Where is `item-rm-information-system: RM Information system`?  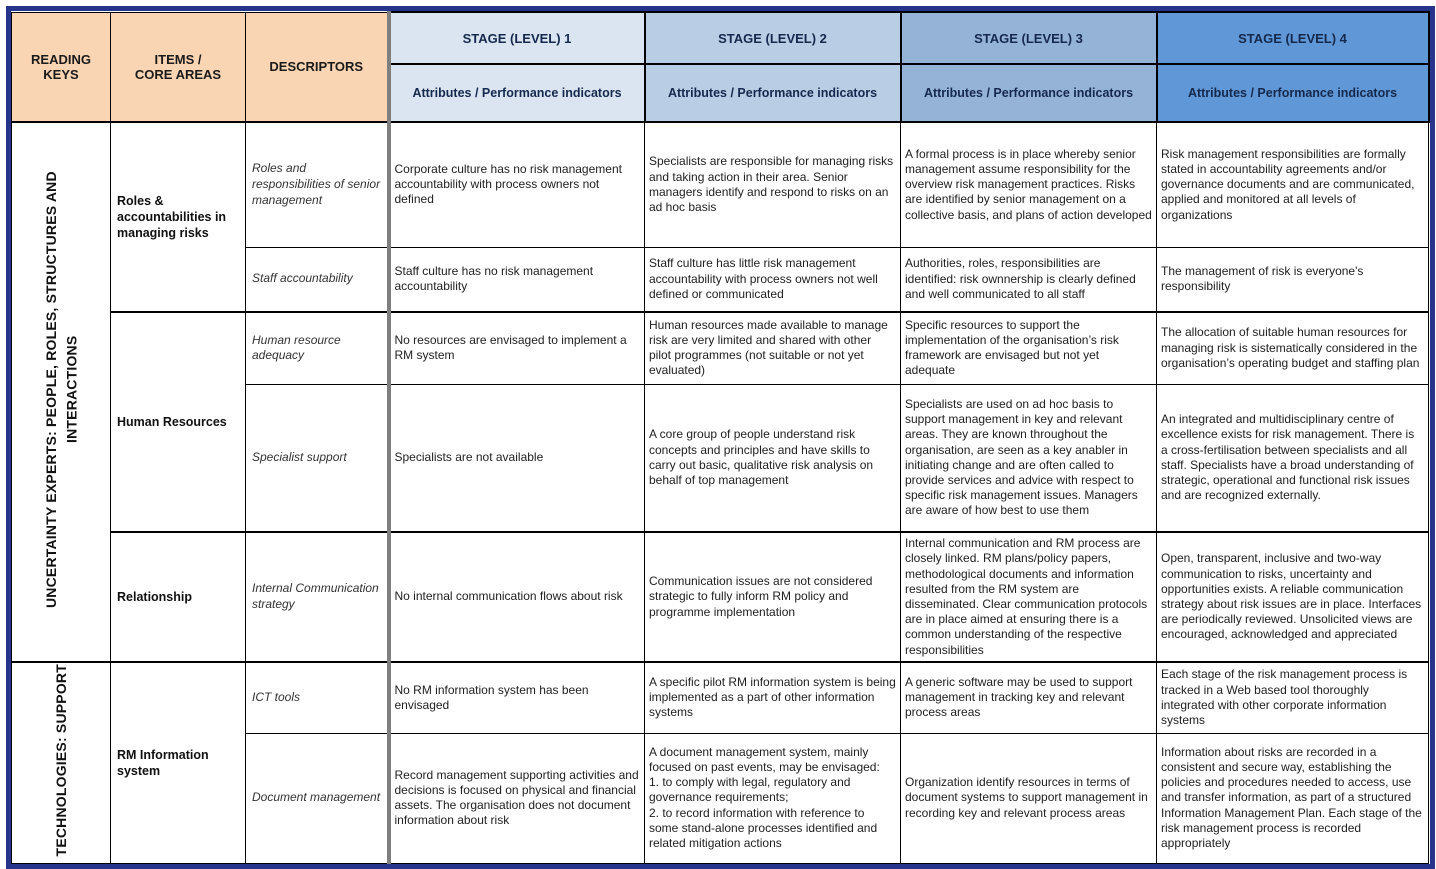 item-rm-information-system: RM Information system is located at coordinates (178, 762).